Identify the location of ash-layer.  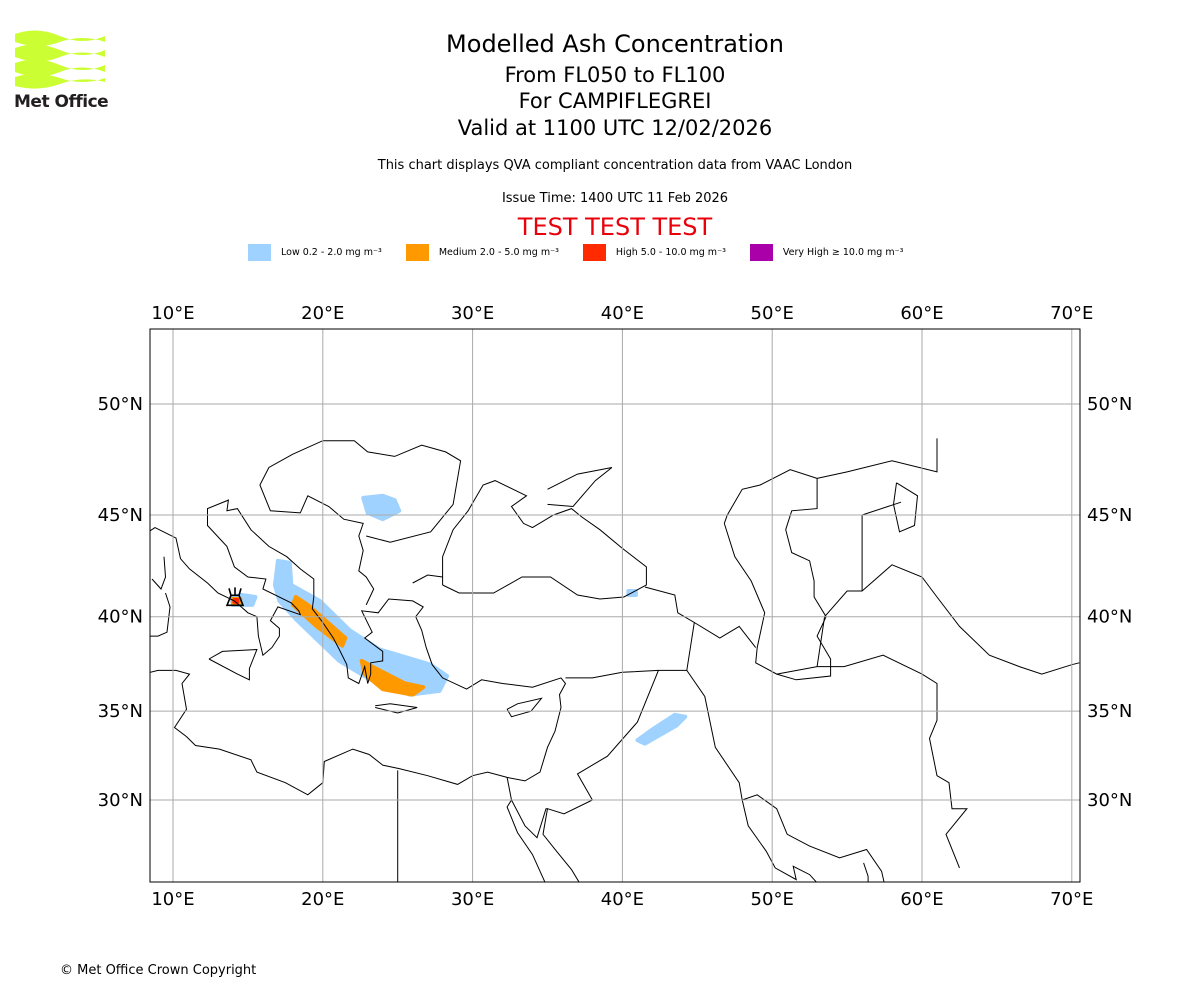
(458, 619).